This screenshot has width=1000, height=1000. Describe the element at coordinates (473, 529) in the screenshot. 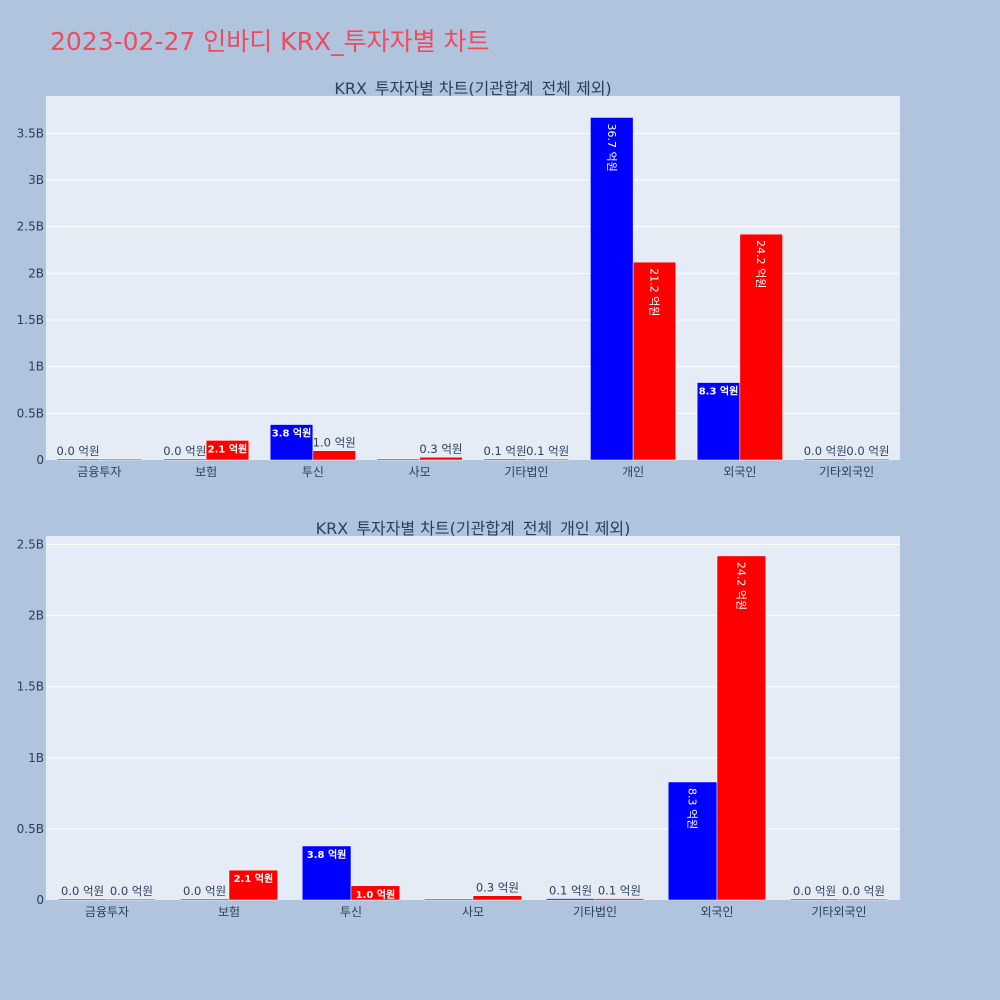

I see `chart-title: KRX_투자자별 차트(기관합계_전체_개인 제외)` at that location.